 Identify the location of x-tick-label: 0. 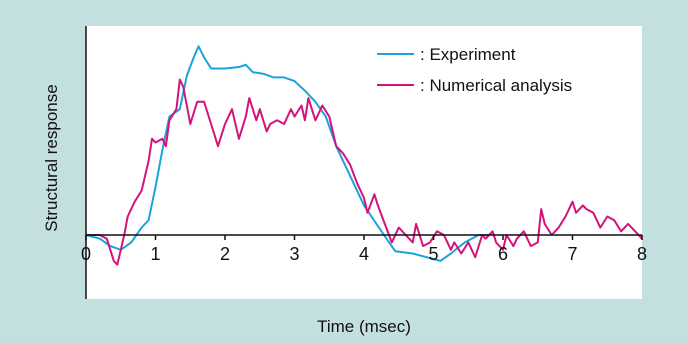
(86, 254).